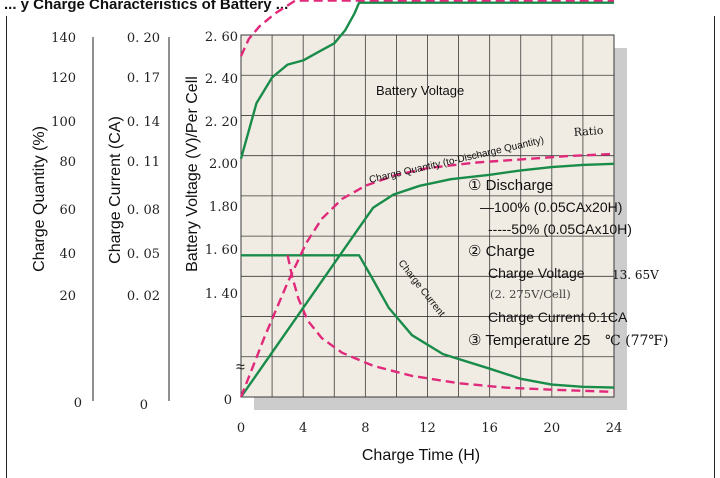 This screenshot has height=478, width=720. I want to click on y-tick-label: 60, so click(67, 210).